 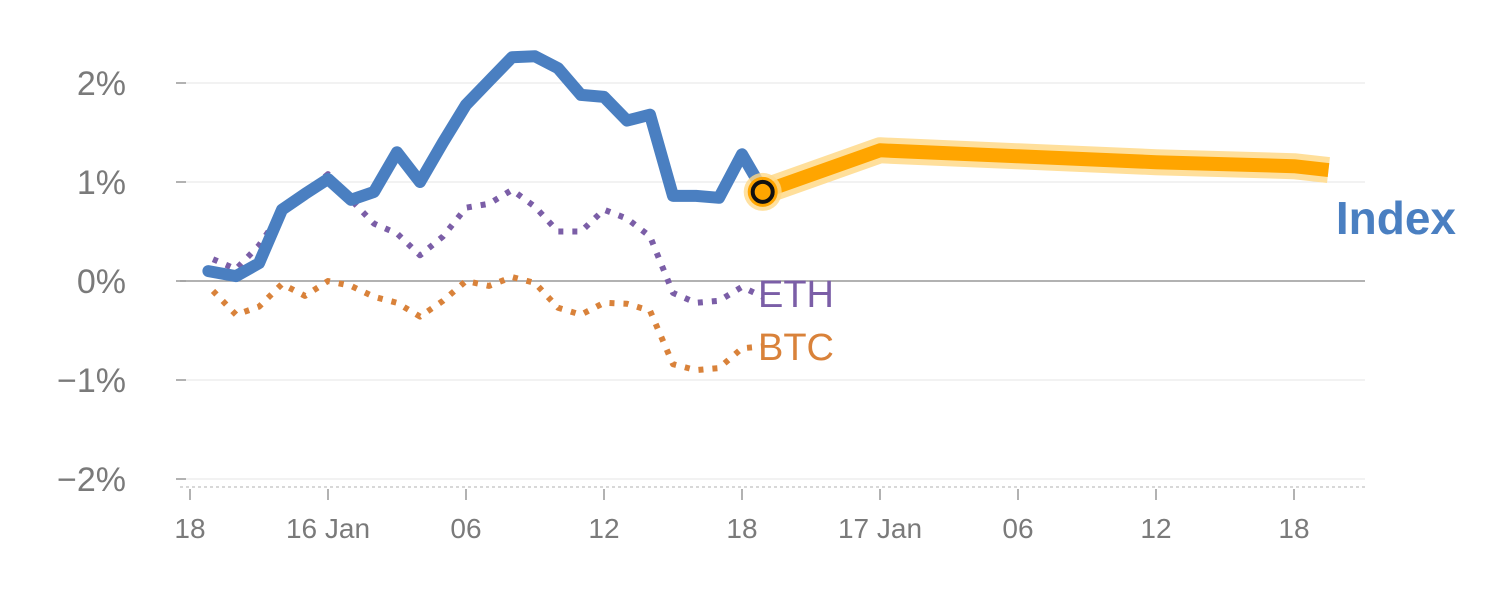 What do you see at coordinates (189, 528) in the screenshot?
I see `x-tick-label-0: 18` at bounding box center [189, 528].